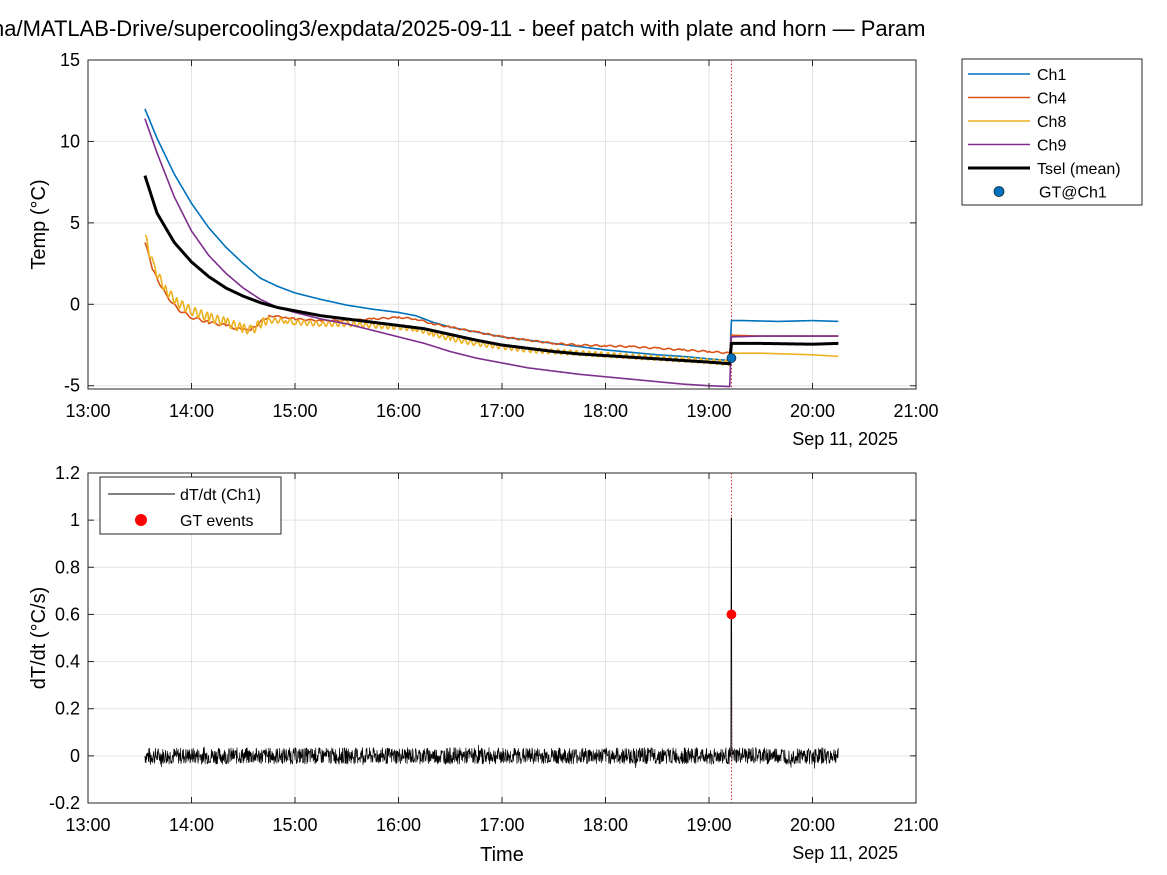 The width and height of the screenshot is (1167, 875). What do you see at coordinates (75, 223) in the screenshot?
I see `y-tick-label: 5` at bounding box center [75, 223].